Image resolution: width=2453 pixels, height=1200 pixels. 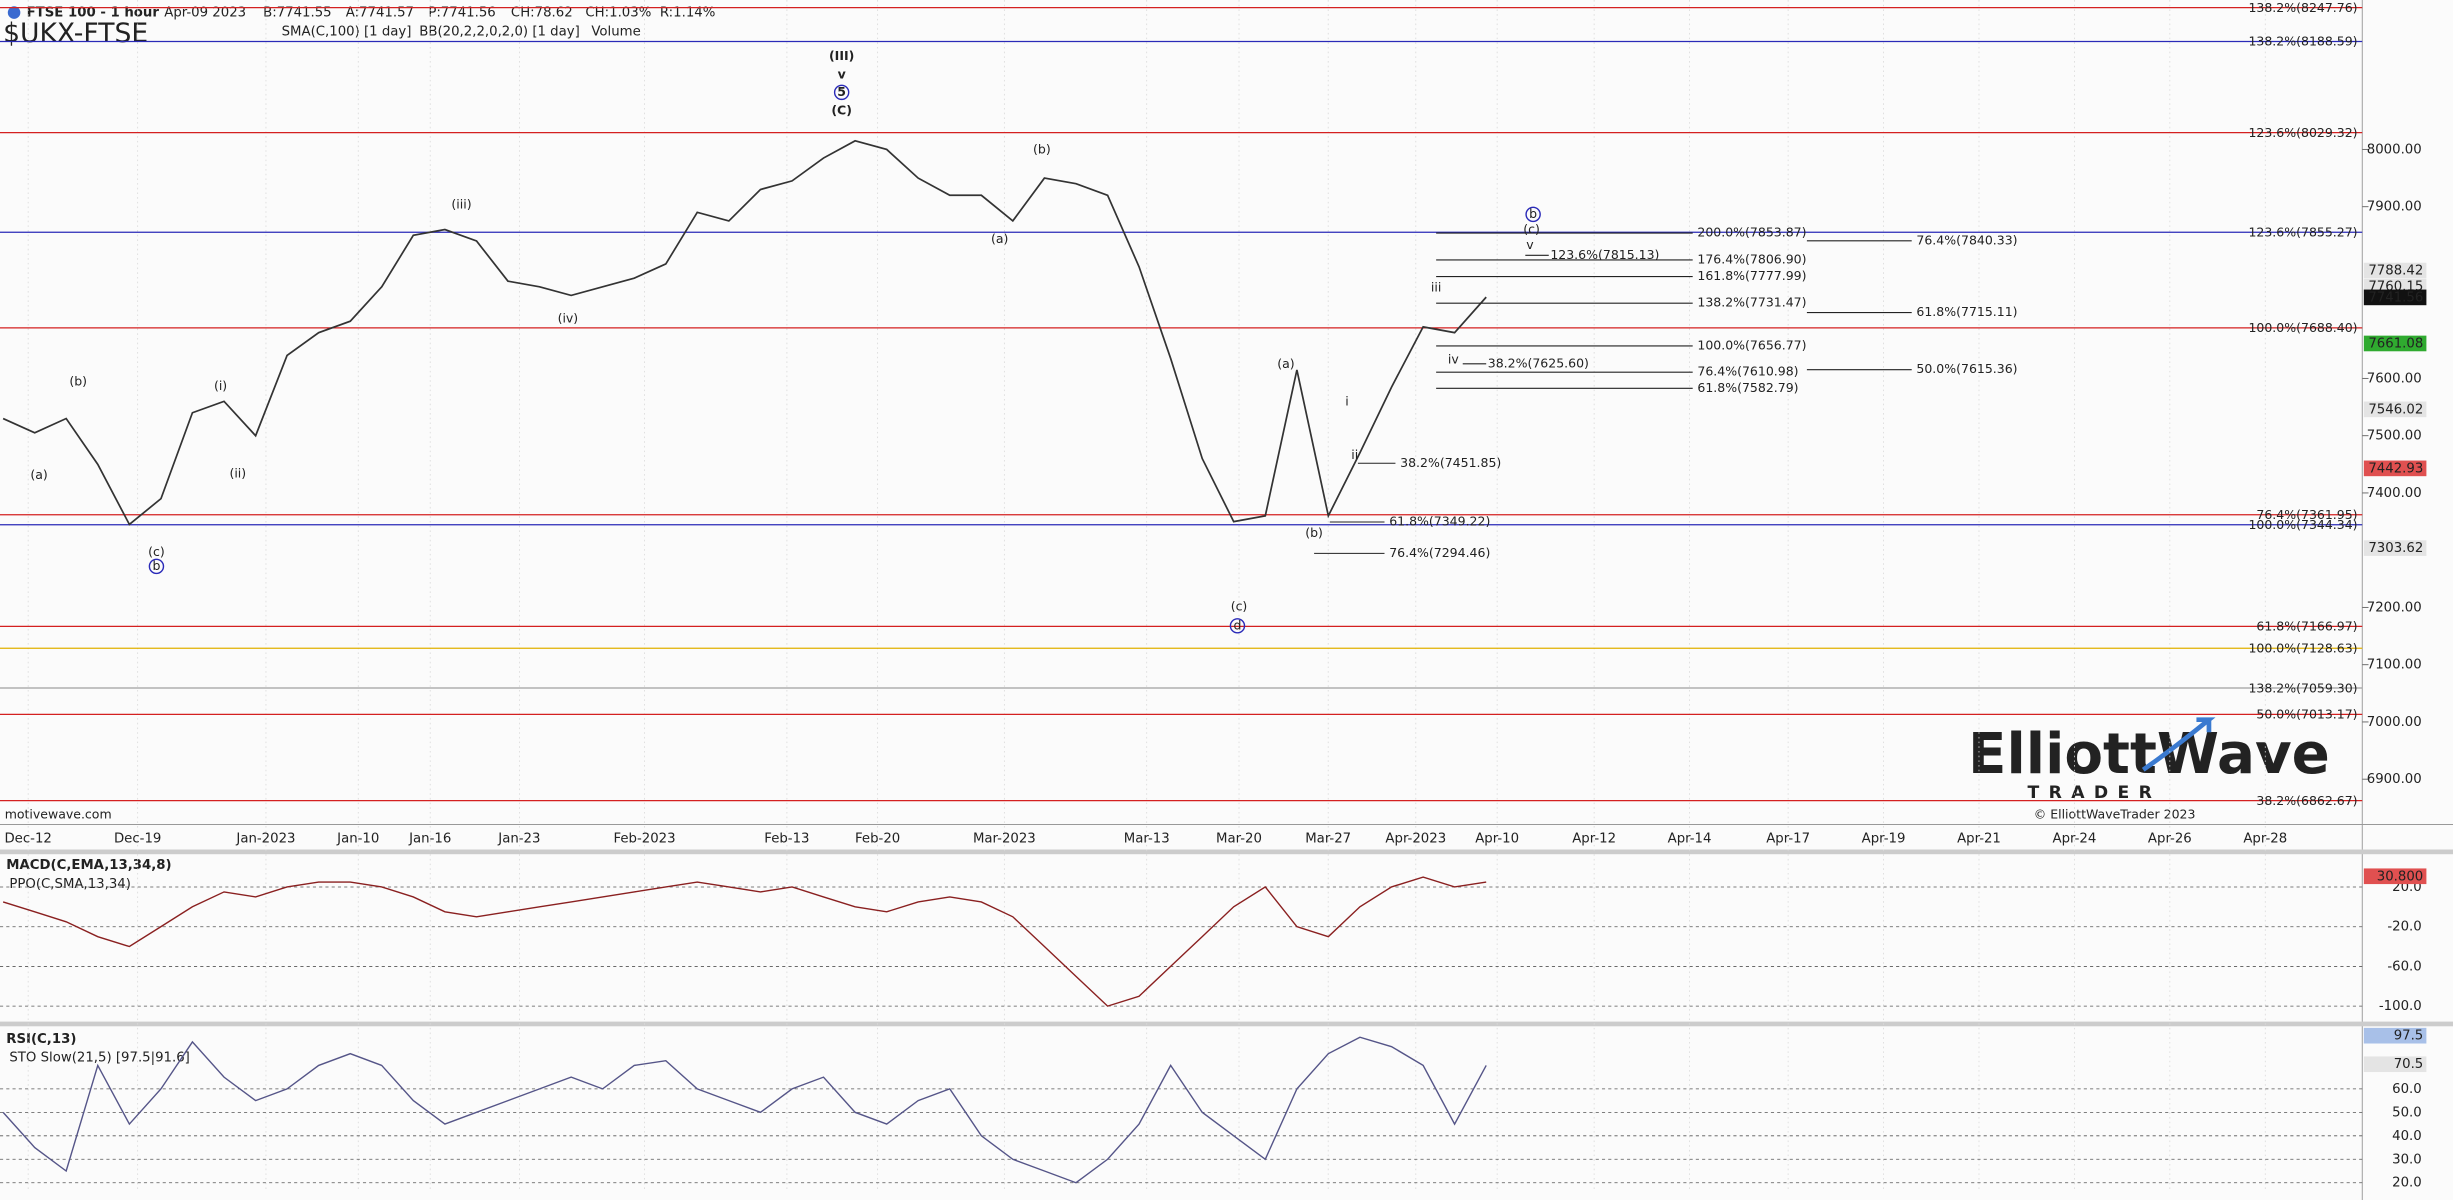 What do you see at coordinates (2302, 41) in the screenshot?
I see `level-label: 138.2%(8188.59)` at bounding box center [2302, 41].